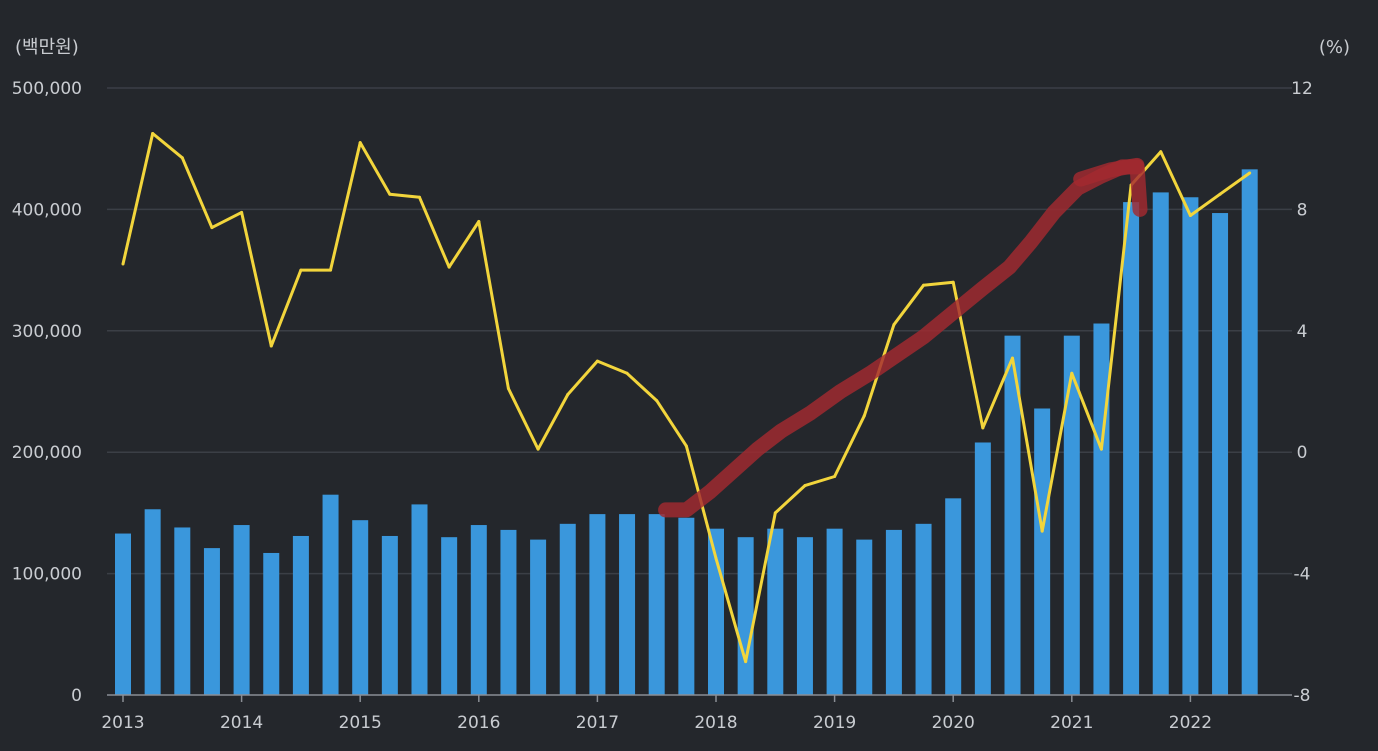 The width and height of the screenshot is (1378, 751). Describe the element at coordinates (1302, 696) in the screenshot. I see `y-right-tick-label: -8` at that location.